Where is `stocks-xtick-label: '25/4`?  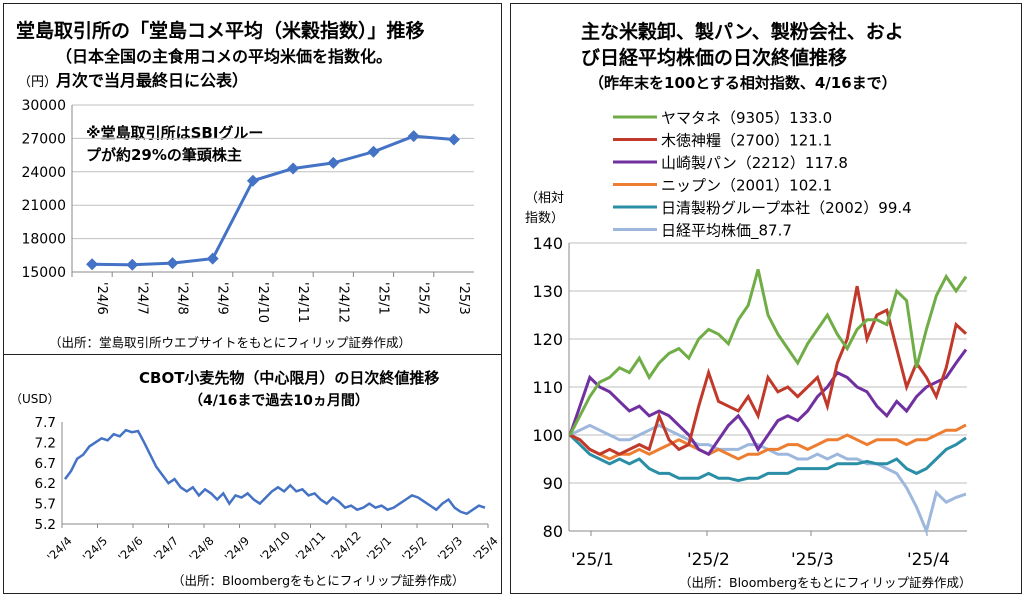 stocks-xtick-label: '25/4 is located at coordinates (928, 560).